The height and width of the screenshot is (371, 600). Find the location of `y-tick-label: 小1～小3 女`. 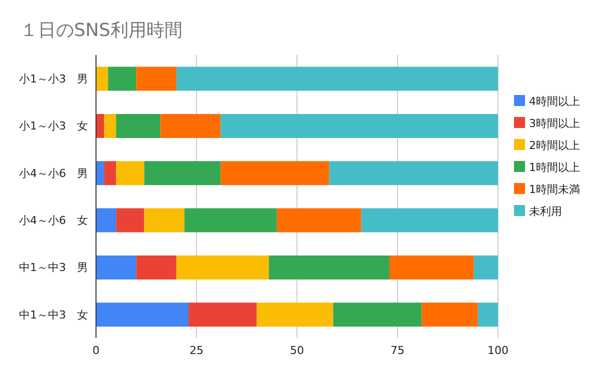

y-tick-label: 小1～小3 女 is located at coordinates (53, 126).